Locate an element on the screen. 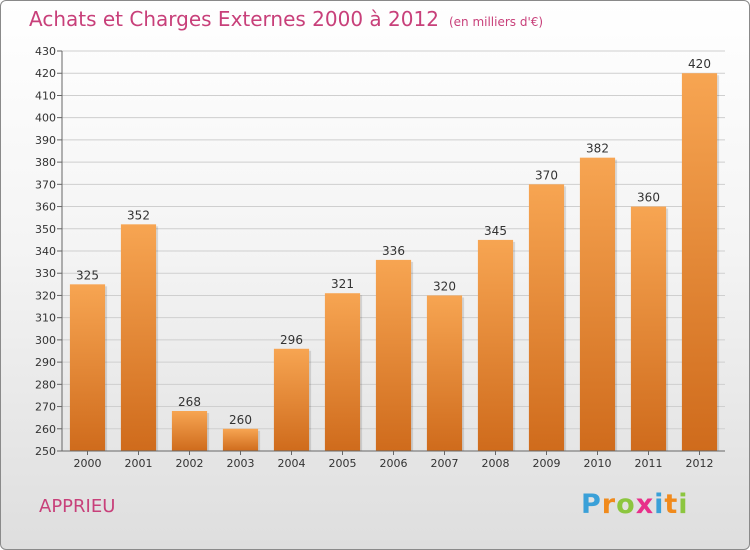 The image size is (750, 550). y-tick-label: 260 is located at coordinates (45, 429).